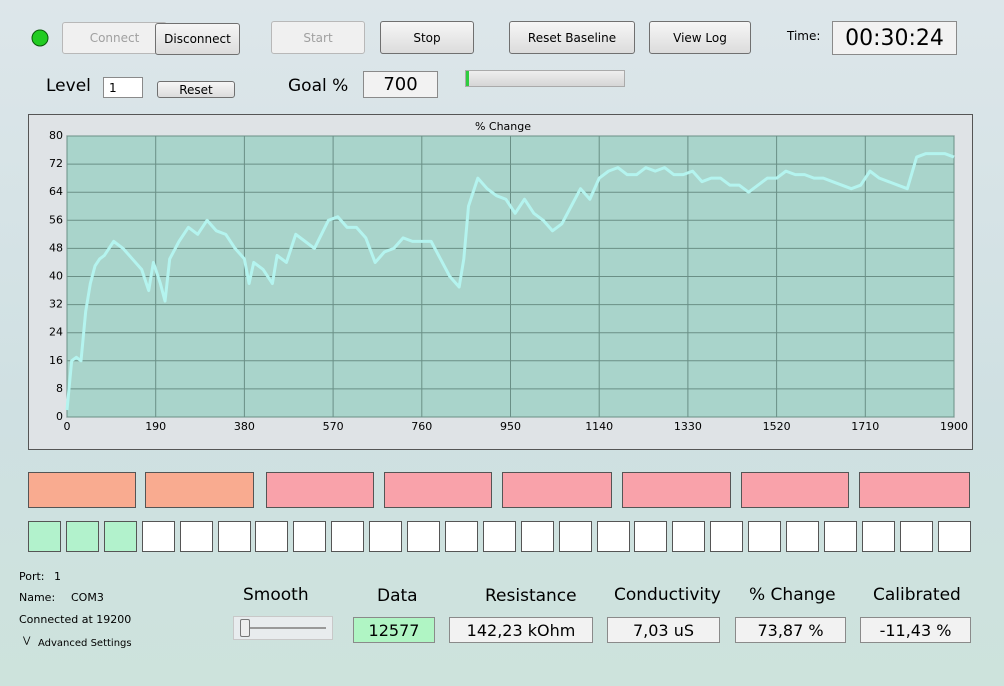 This screenshot has width=1004, height=686. Describe the element at coordinates (244, 426) in the screenshot. I see `x-tick-label: 380` at that location.